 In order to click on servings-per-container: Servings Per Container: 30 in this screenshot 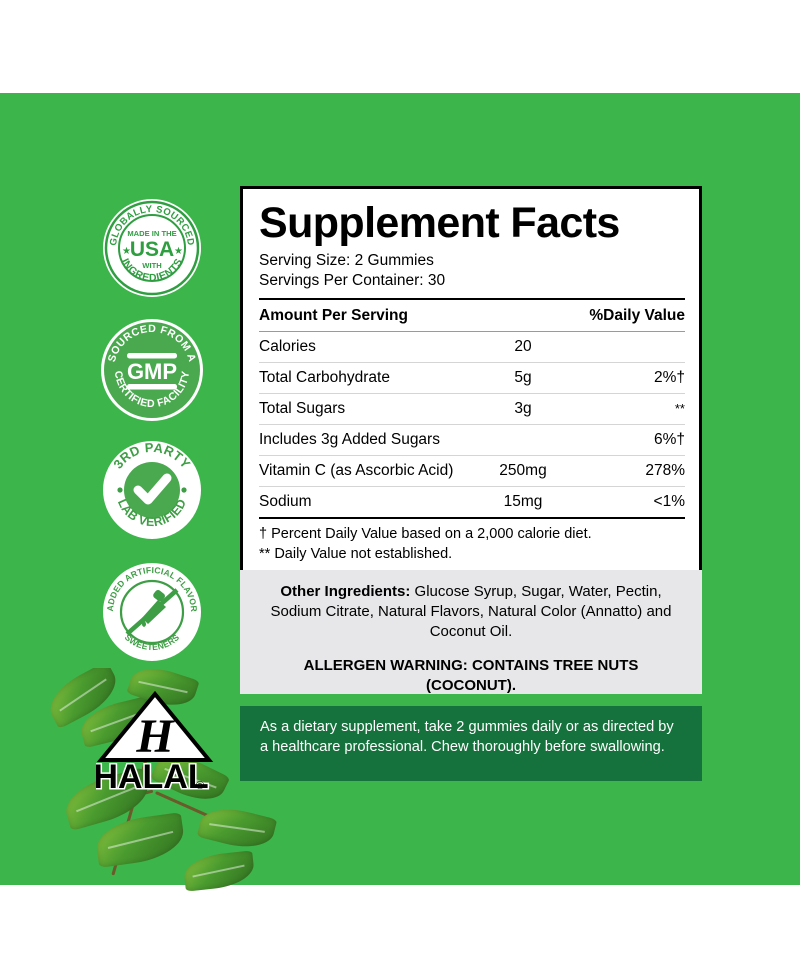, I will do `click(352, 281)`.